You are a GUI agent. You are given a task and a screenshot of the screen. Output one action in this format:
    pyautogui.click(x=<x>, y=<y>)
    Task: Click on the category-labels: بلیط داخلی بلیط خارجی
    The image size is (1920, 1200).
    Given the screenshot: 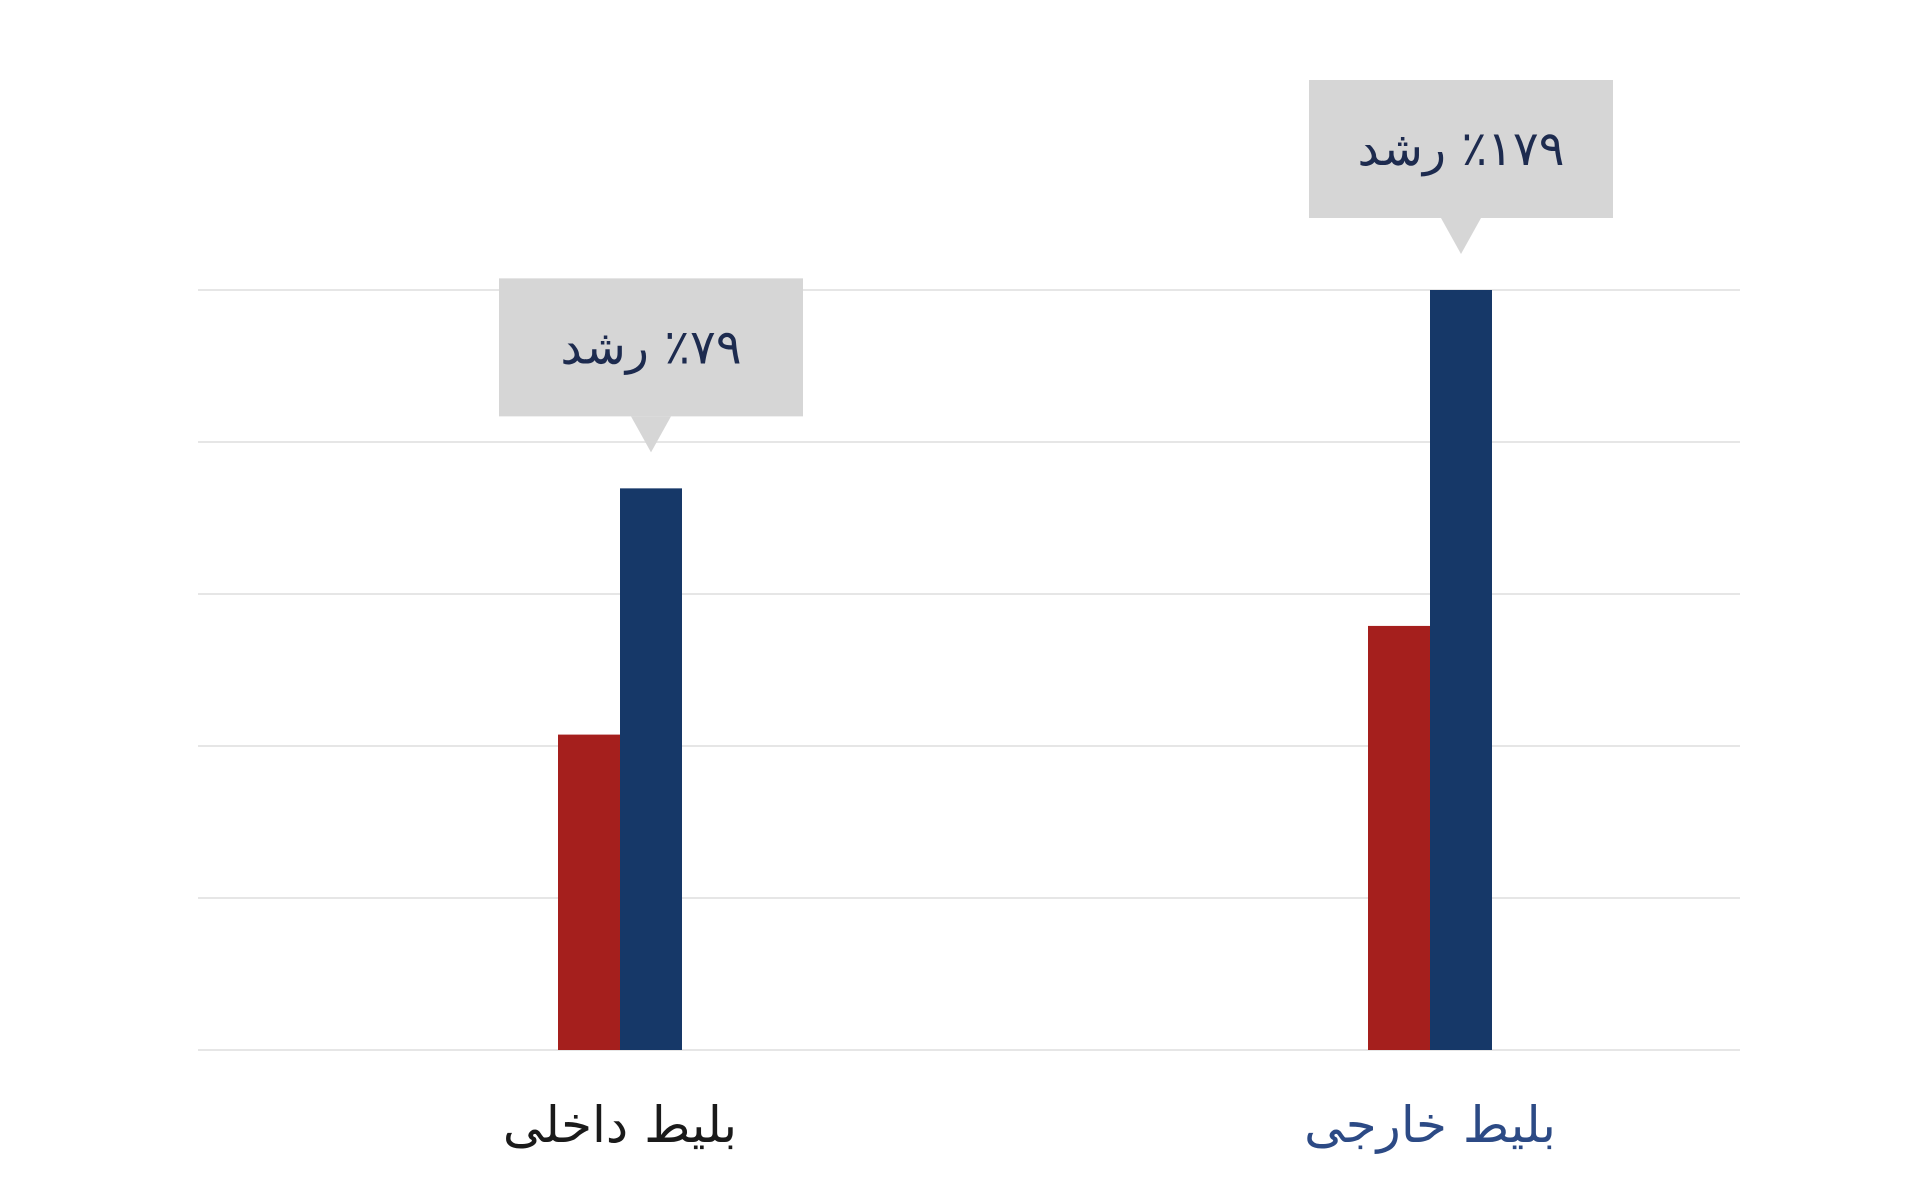 What is the action you would take?
    pyautogui.click(x=1029, y=1125)
    